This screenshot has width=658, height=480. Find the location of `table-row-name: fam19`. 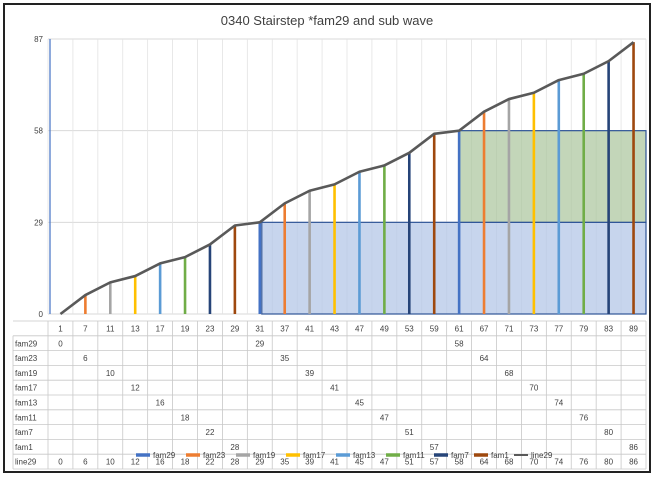

table-row-name: fam19 is located at coordinates (26, 373).